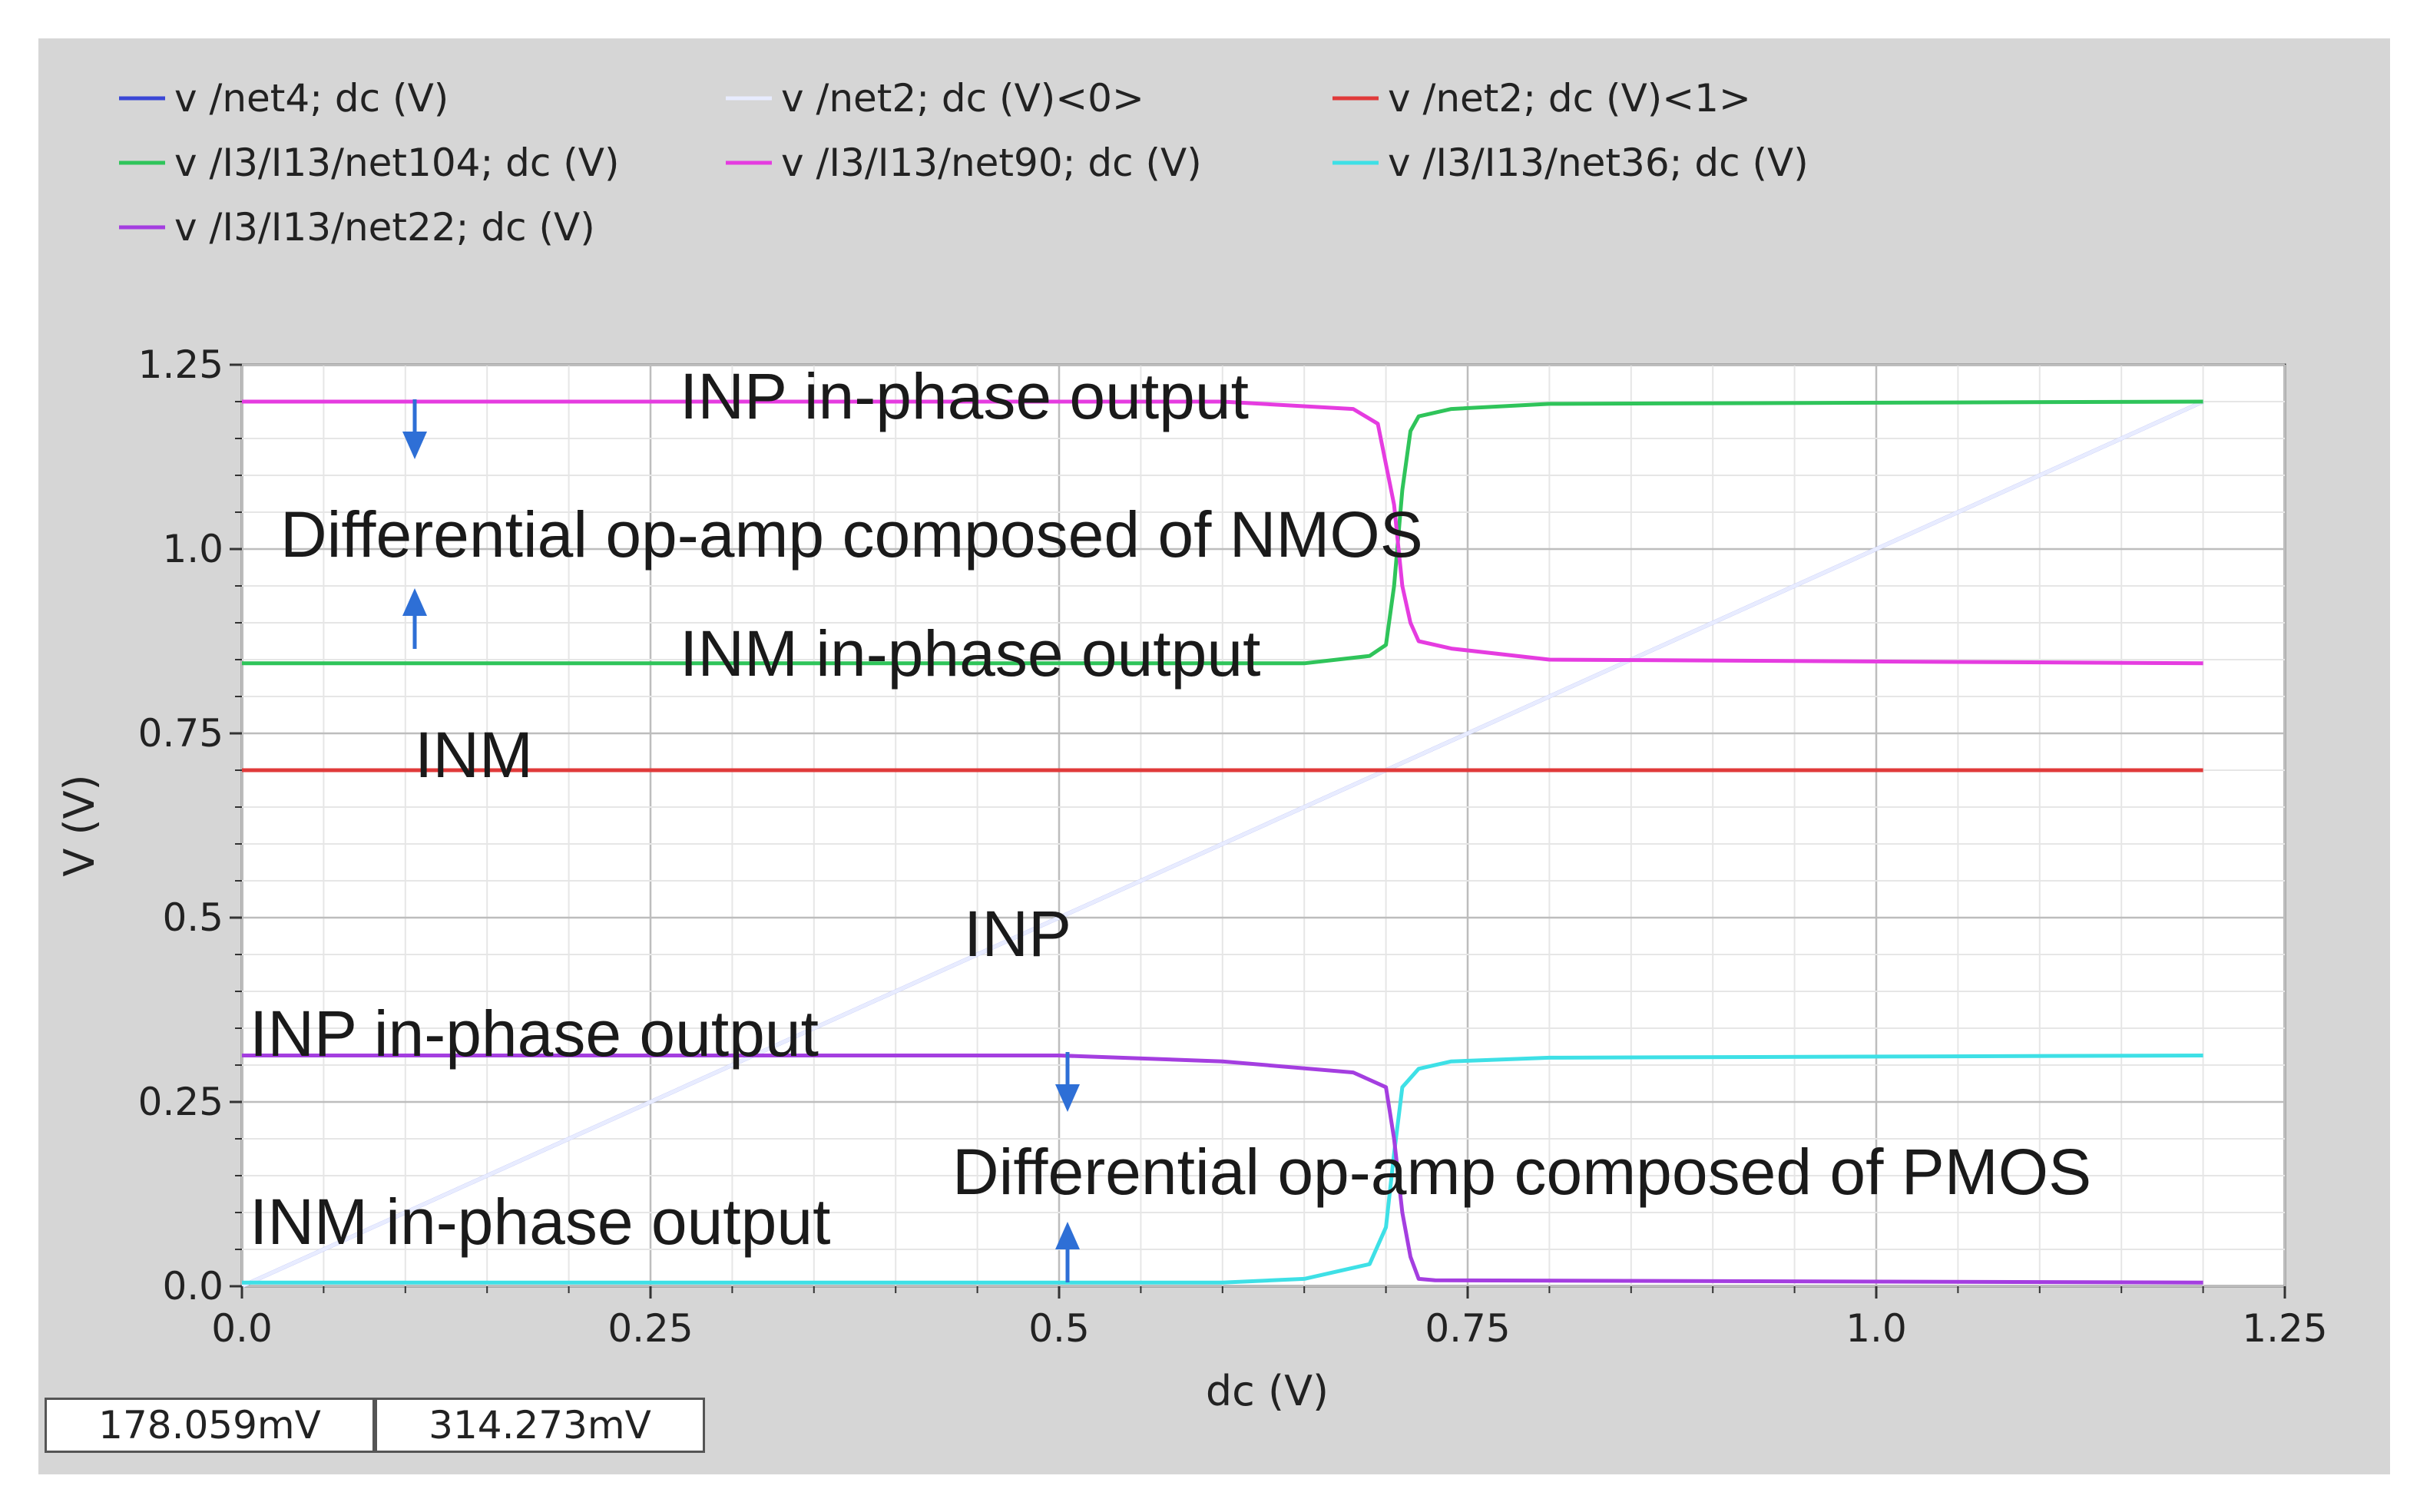  What do you see at coordinates (1569, 98) in the screenshot?
I see `legend-label: v /net2; dc (V)<1>` at bounding box center [1569, 98].